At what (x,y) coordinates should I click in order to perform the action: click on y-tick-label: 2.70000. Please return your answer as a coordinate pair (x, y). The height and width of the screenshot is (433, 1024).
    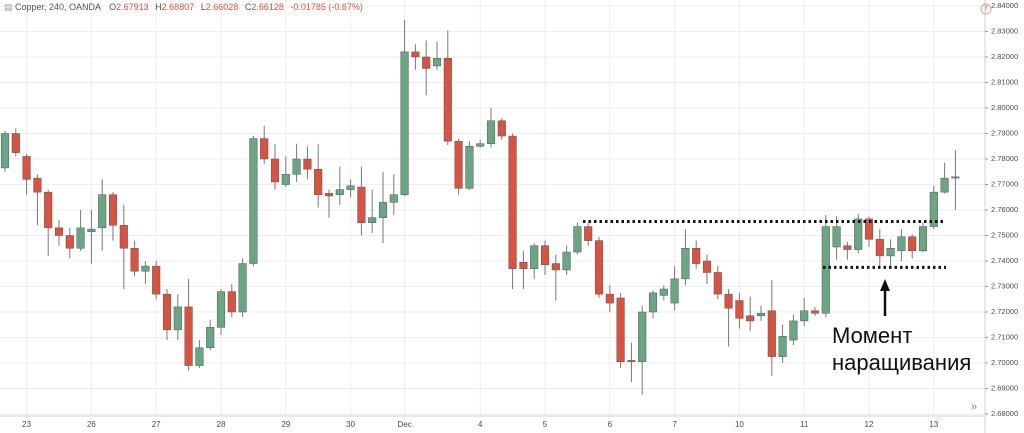
    Looking at the image, I should click on (1004, 362).